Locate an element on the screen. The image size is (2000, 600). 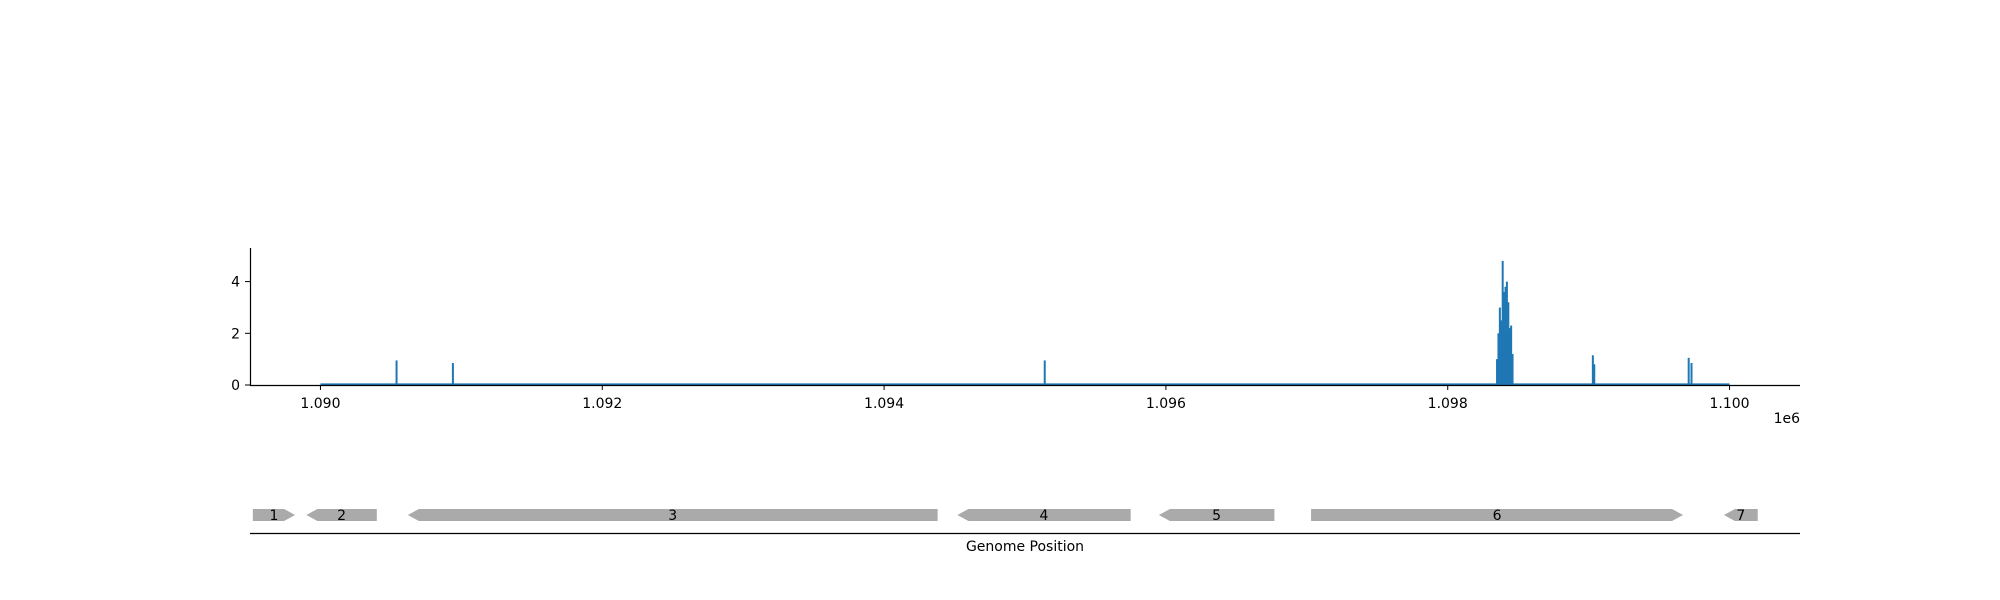
x-tick-label: 1.096 is located at coordinates (1166, 404).